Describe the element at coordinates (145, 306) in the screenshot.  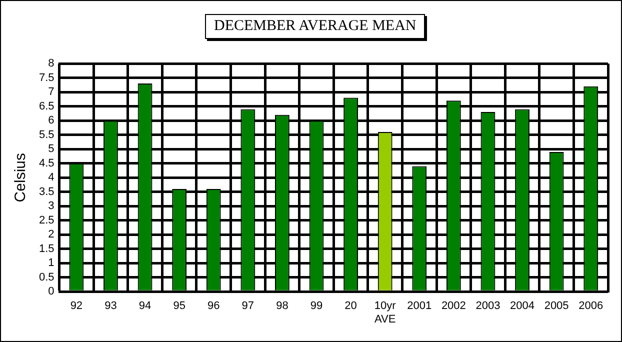
I see `x-tick-label: 94` at that location.